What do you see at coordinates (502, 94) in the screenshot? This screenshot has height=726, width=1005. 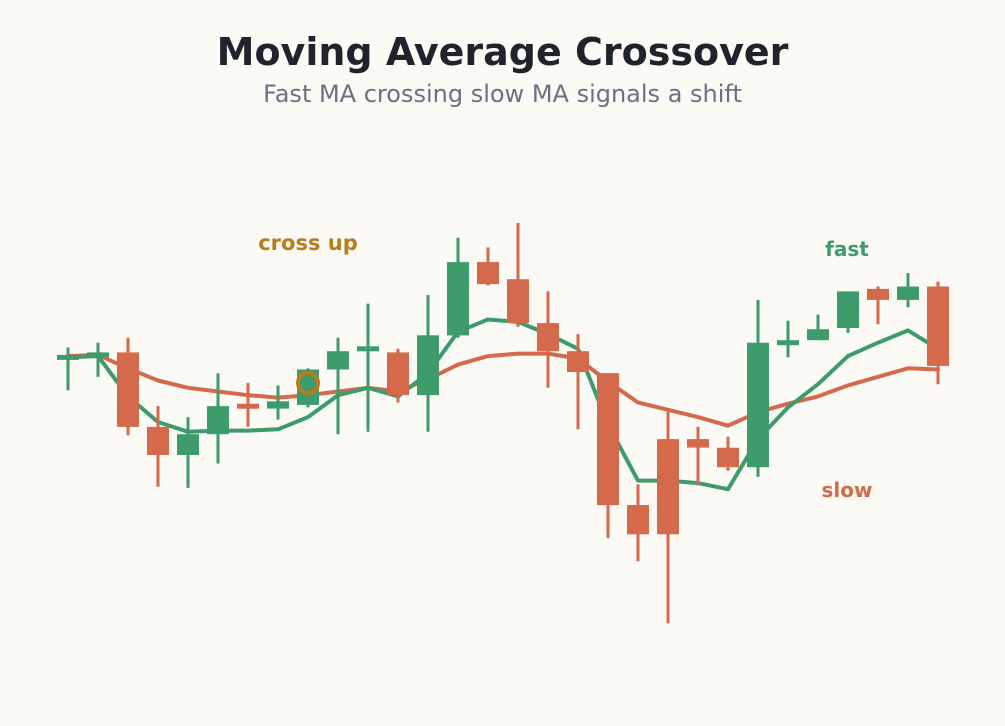 I see `chart-subtitle: Fast MA crossing slow MA signals a shift` at bounding box center [502, 94].